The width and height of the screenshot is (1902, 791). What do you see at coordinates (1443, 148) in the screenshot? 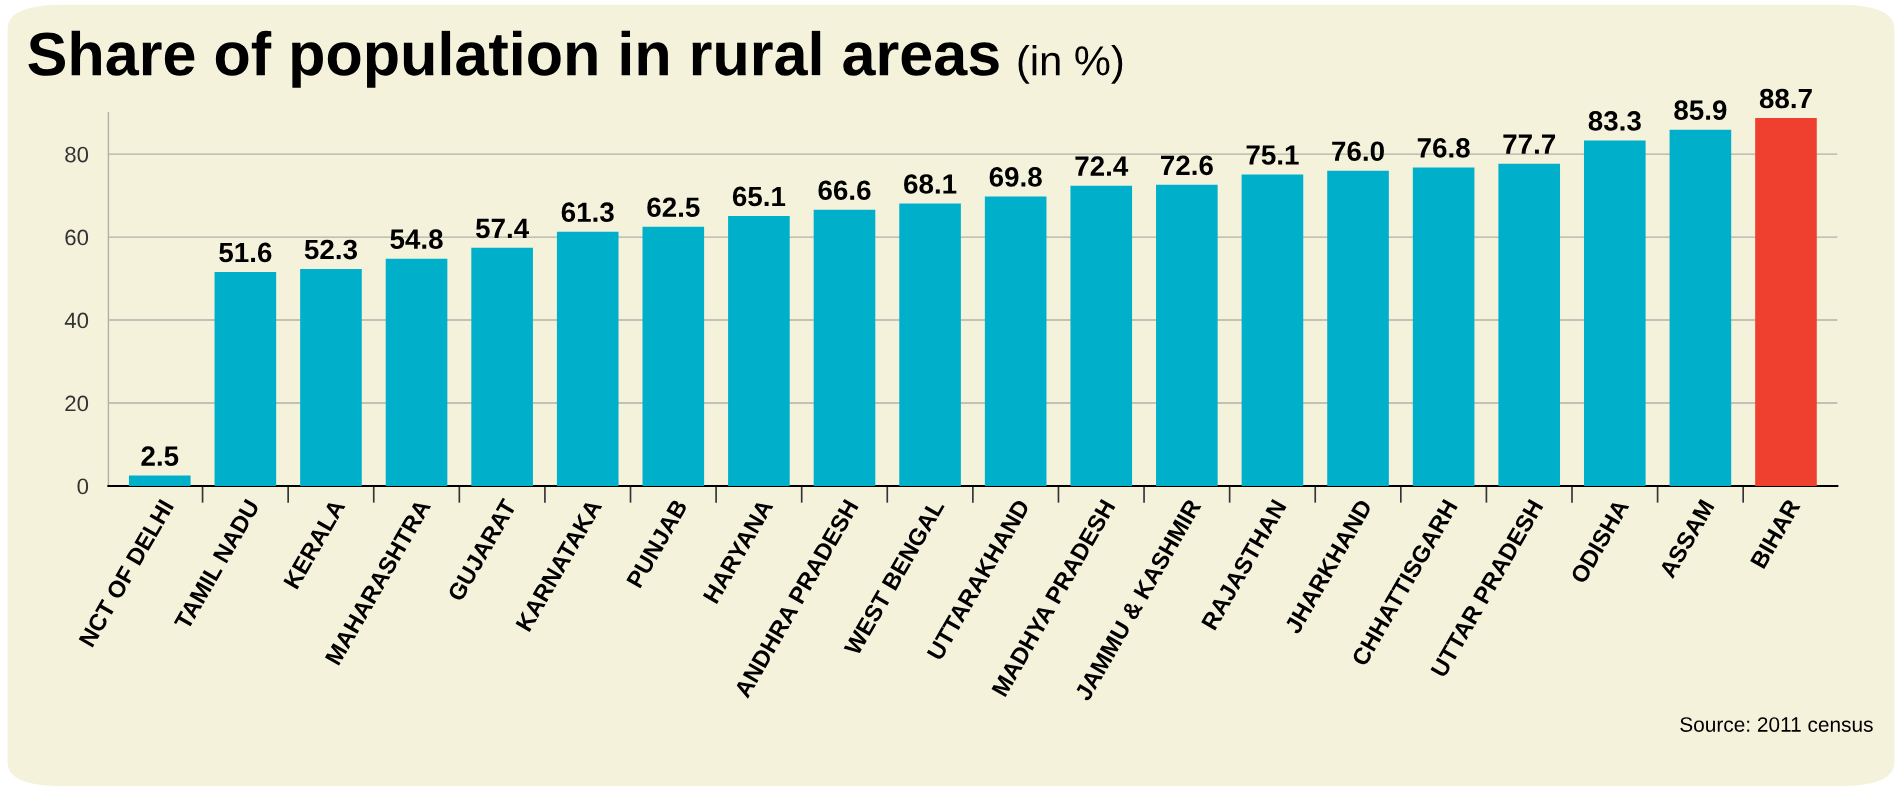
I see `data-label: 76.8` at bounding box center [1443, 148].